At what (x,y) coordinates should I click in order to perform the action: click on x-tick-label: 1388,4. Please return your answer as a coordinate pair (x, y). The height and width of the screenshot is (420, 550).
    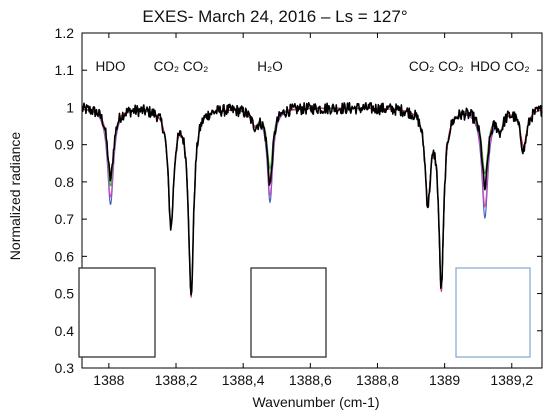
    Looking at the image, I should click on (243, 380).